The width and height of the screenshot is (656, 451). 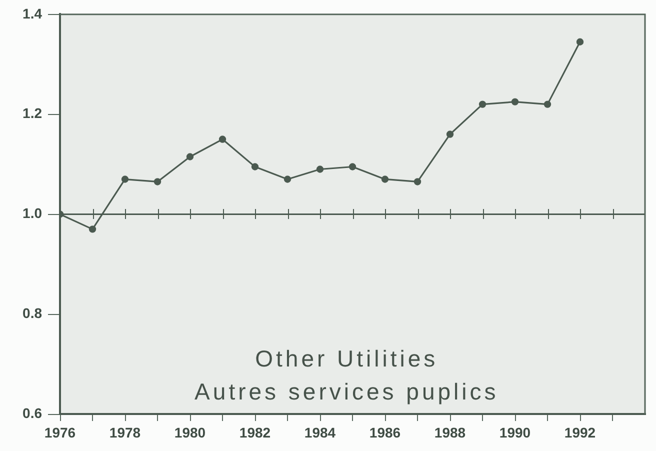 I want to click on x-tick-label: 1978, so click(x=125, y=432).